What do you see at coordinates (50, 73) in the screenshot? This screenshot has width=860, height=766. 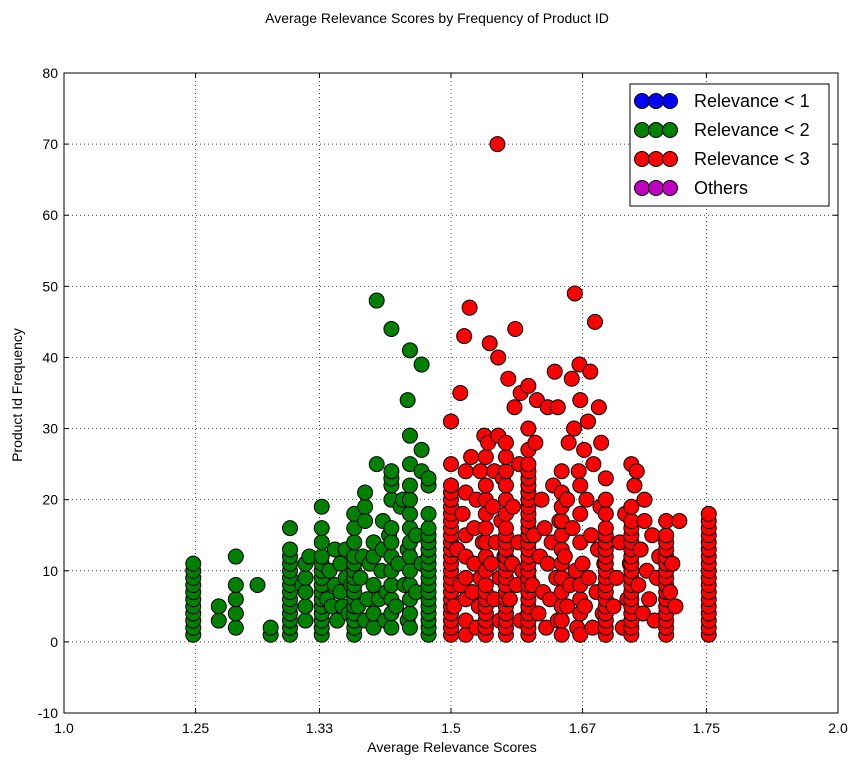 I see `y-tick-label: 80` at bounding box center [50, 73].